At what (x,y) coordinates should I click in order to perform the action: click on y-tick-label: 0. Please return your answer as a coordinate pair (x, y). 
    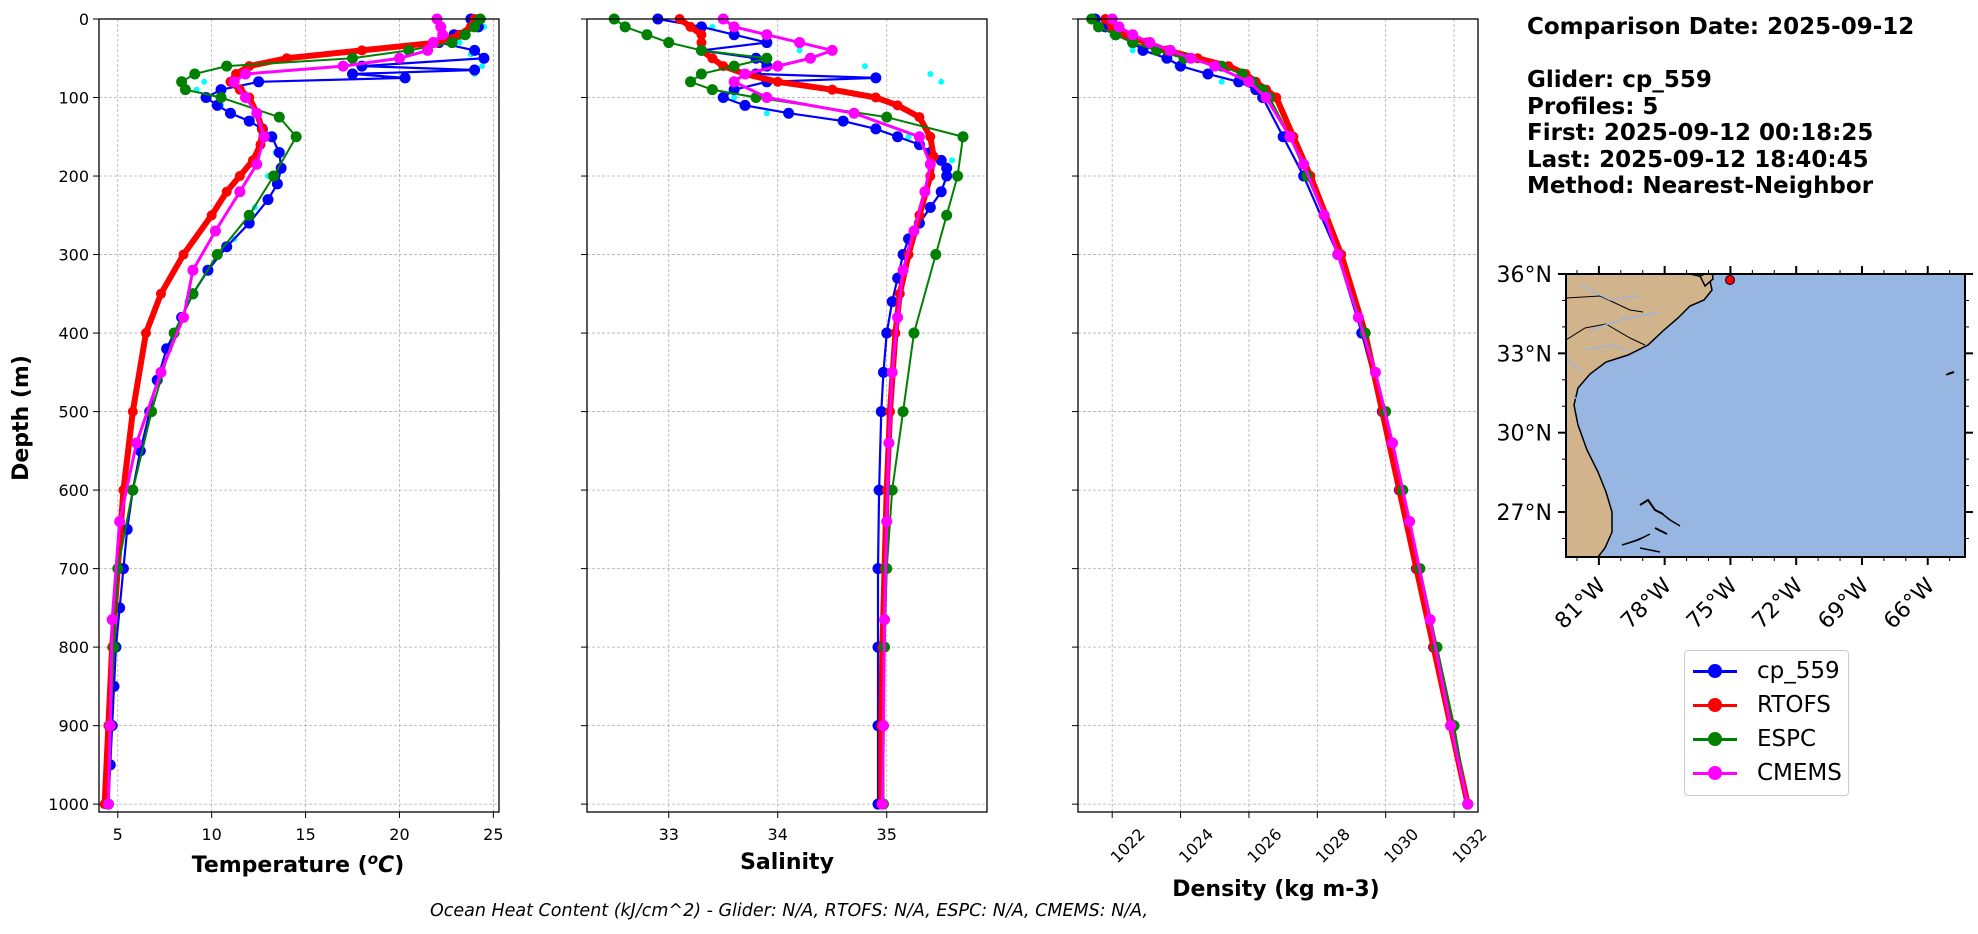
    Looking at the image, I should click on (84, 19).